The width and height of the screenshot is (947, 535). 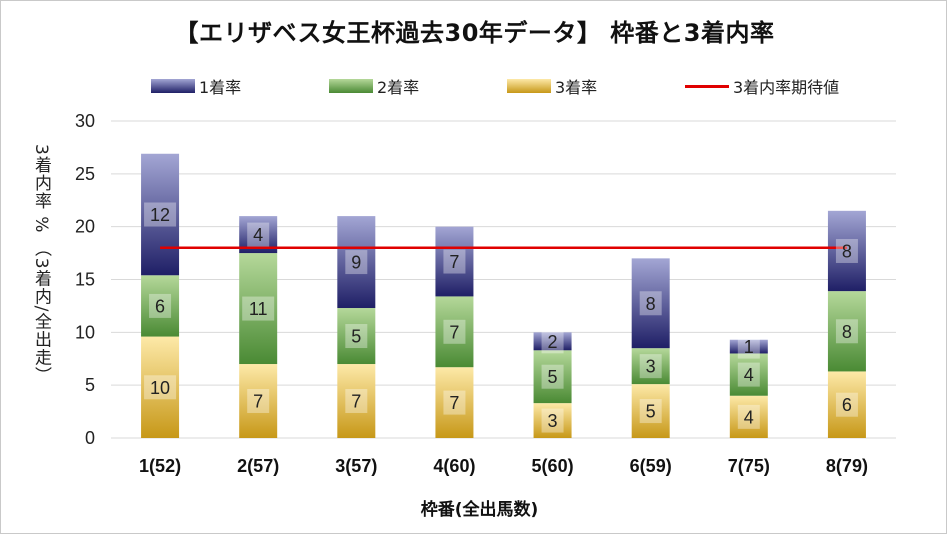 I want to click on x-tick-label: 4(60), so click(x=454, y=466).